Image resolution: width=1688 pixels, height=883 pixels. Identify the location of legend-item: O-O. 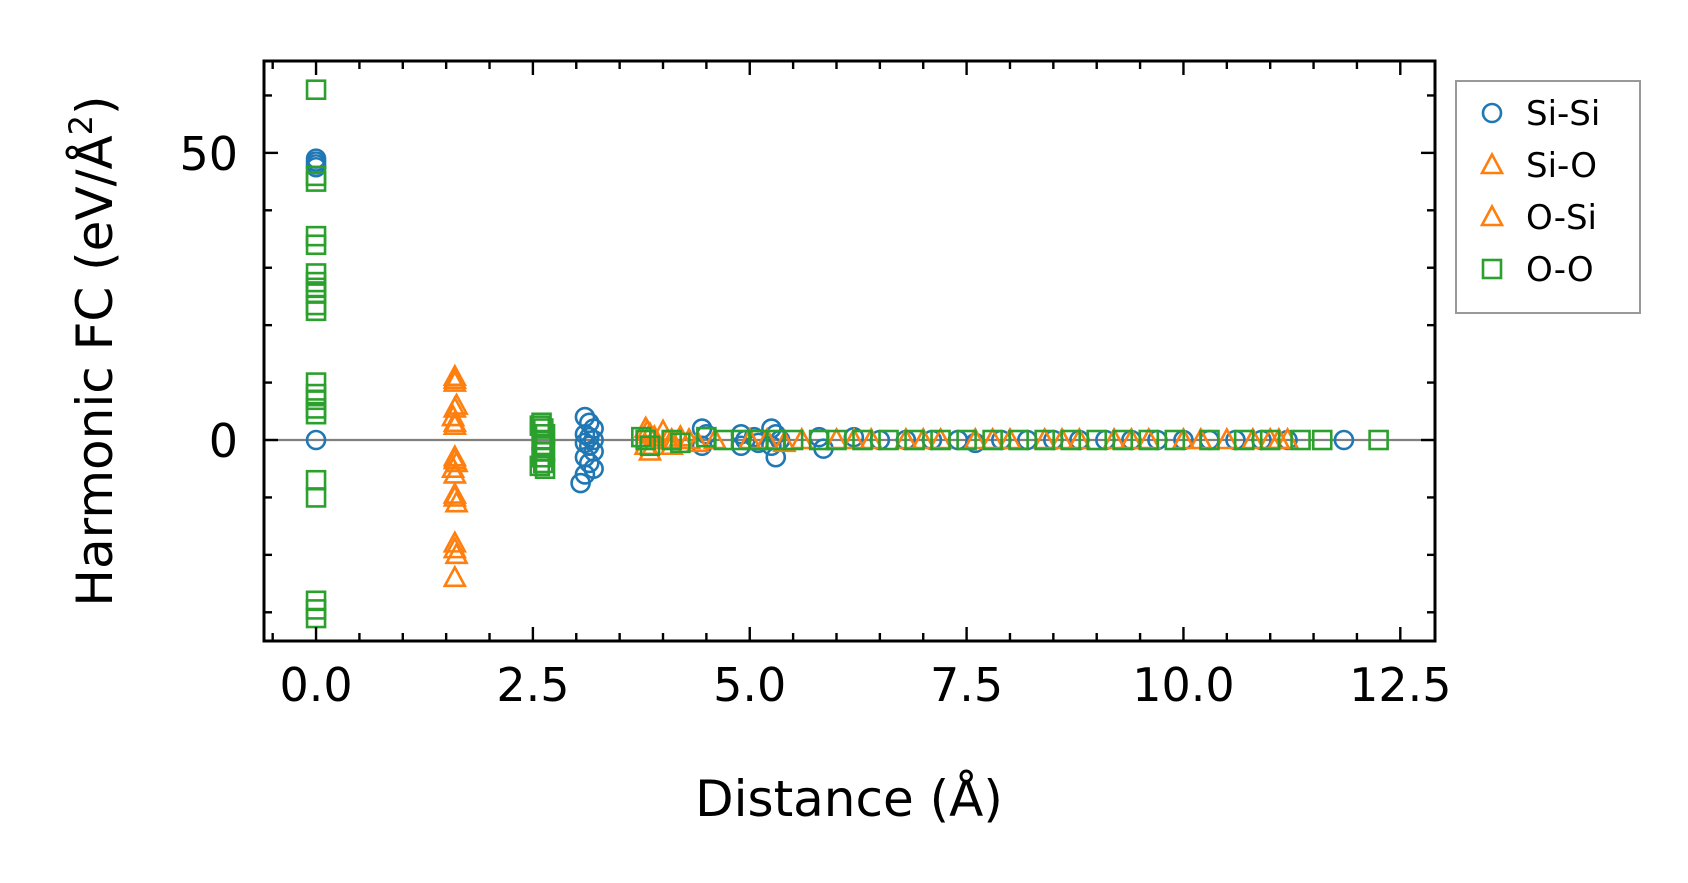
(1537, 270).